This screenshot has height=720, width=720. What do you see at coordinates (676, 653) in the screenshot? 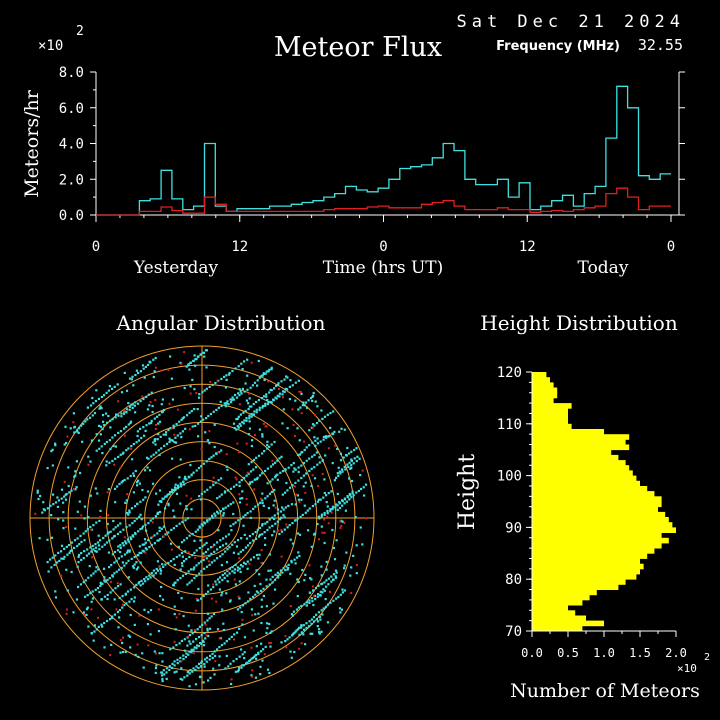
I see `height-x-tick-label: 2.0` at bounding box center [676, 653].